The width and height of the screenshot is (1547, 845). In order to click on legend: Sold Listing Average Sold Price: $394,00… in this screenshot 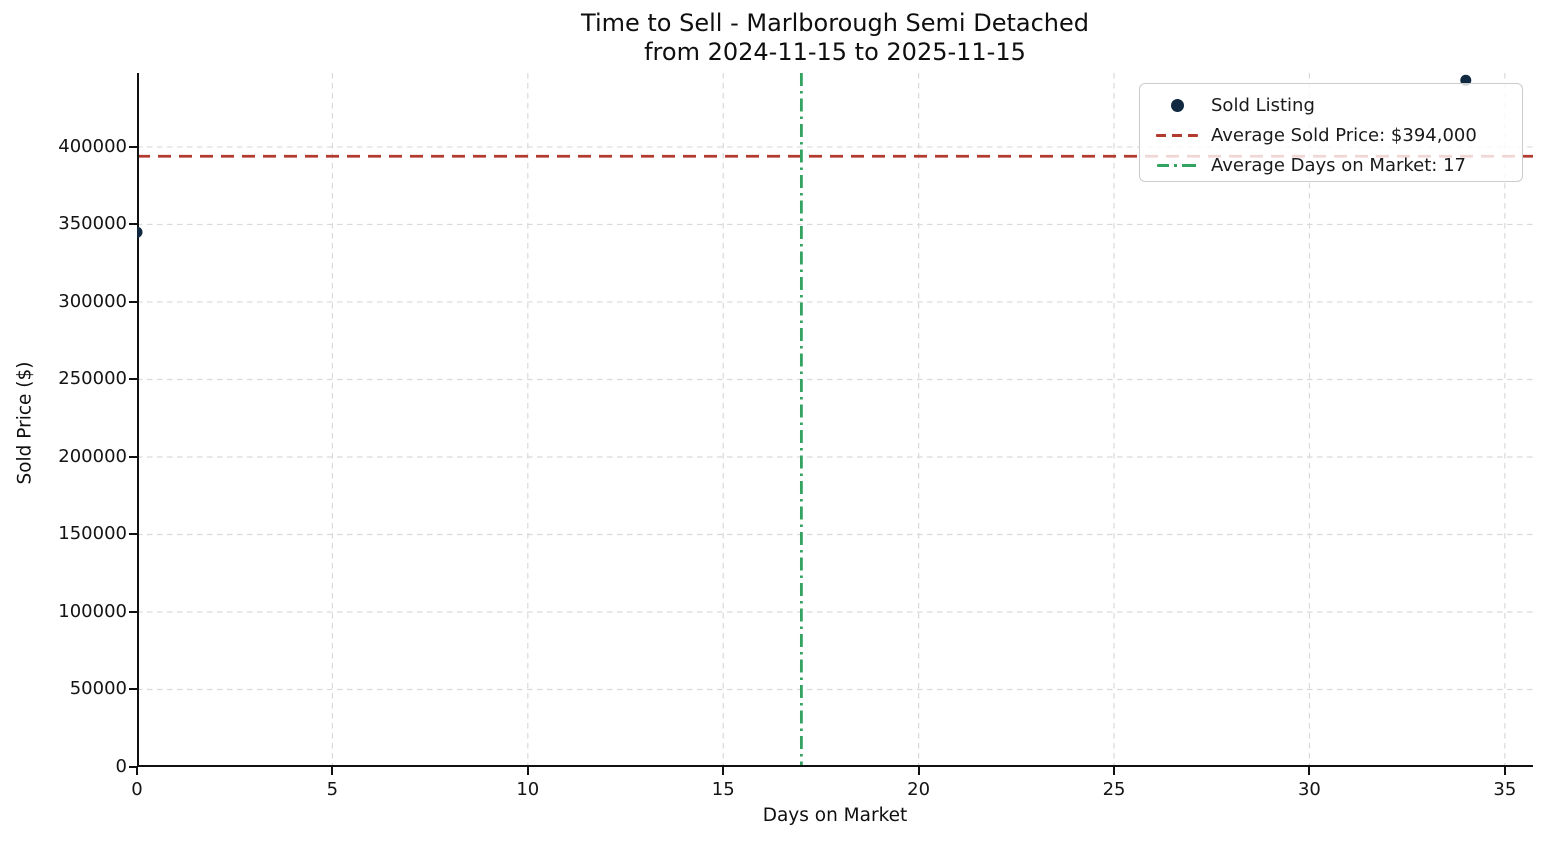, I will do `click(1331, 132)`.